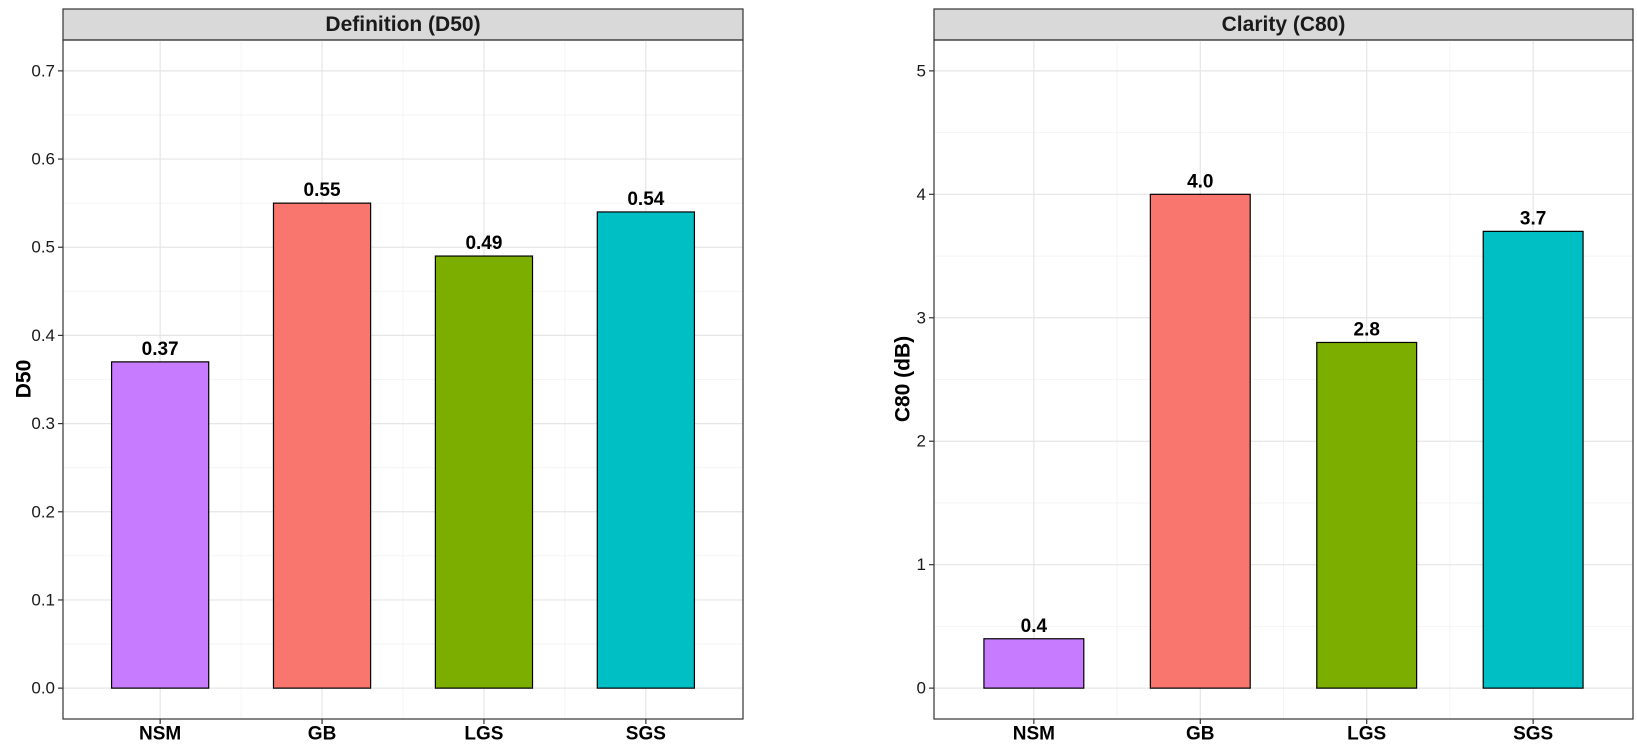 The image size is (1637, 751). What do you see at coordinates (43, 70) in the screenshot?
I see `y-tick-label: 0.7` at bounding box center [43, 70].